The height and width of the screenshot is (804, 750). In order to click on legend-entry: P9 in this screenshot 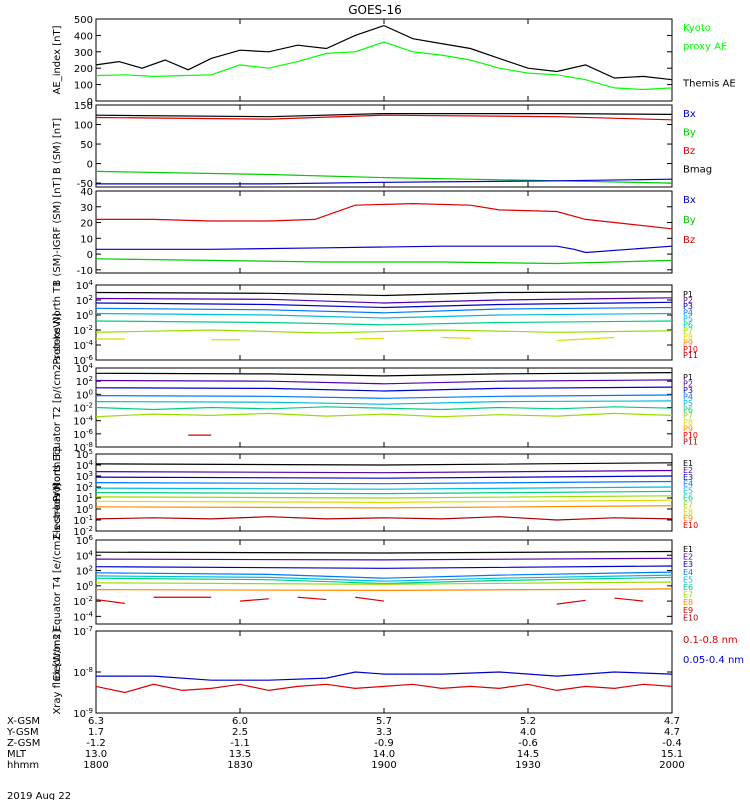, I will do `click(688, 343)`.